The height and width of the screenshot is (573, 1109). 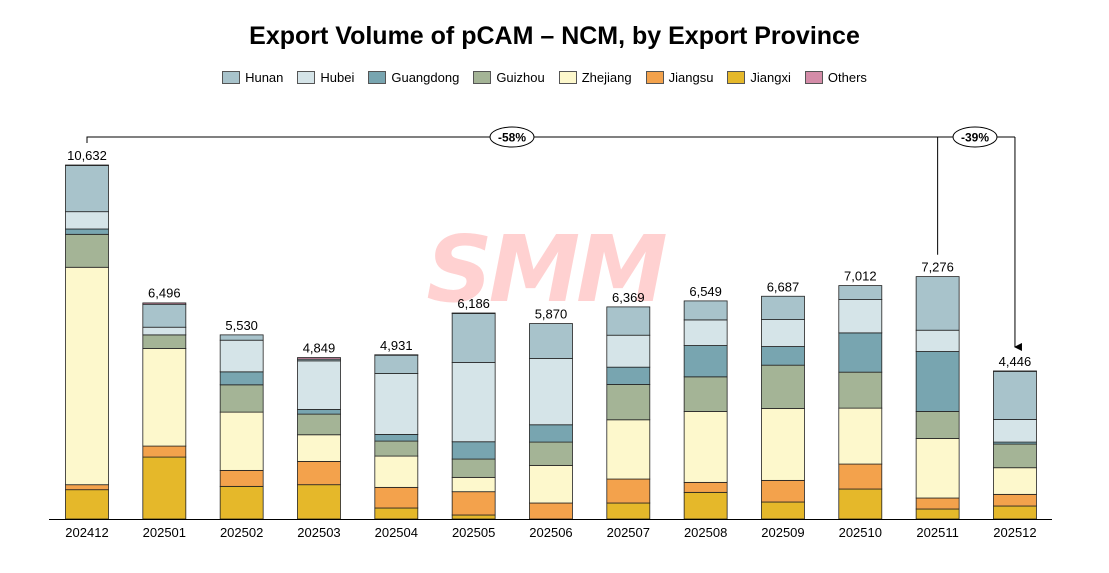 What do you see at coordinates (628, 297) in the screenshot?
I see `total-label-202507: 6,369` at bounding box center [628, 297].